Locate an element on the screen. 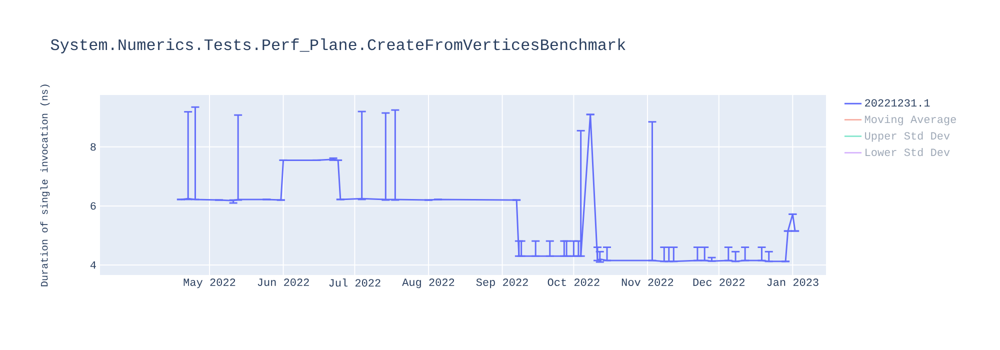 The height and width of the screenshot is (350, 1000). x-tick-label: Nov 2022 is located at coordinates (648, 282).